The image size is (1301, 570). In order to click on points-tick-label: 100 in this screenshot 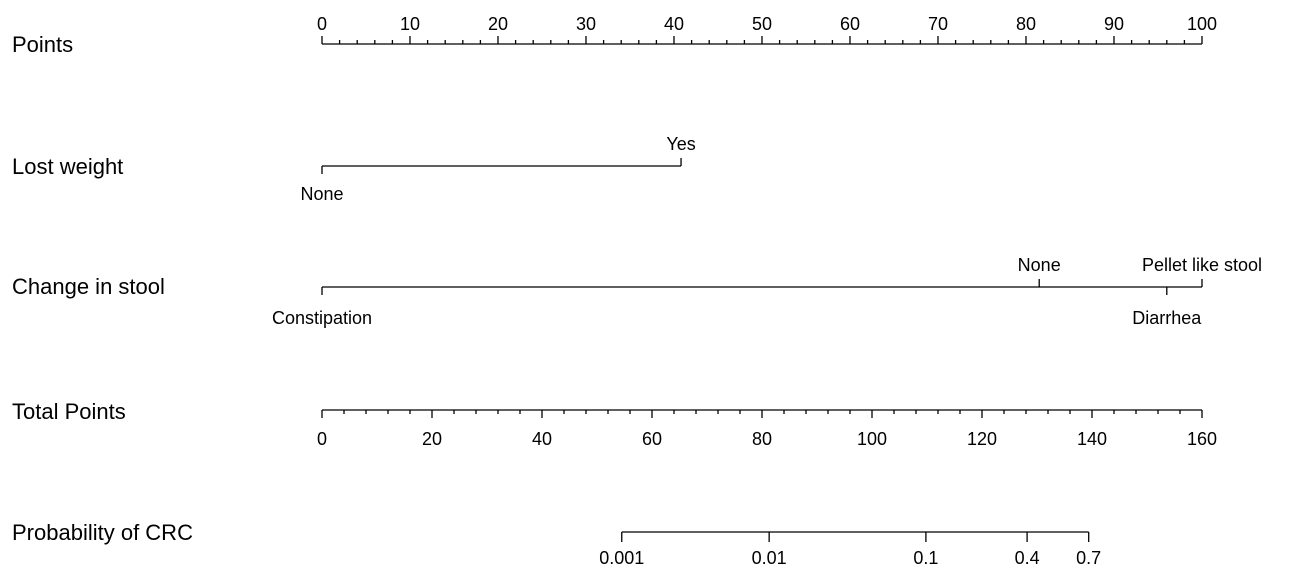, I will do `click(1202, 24)`.